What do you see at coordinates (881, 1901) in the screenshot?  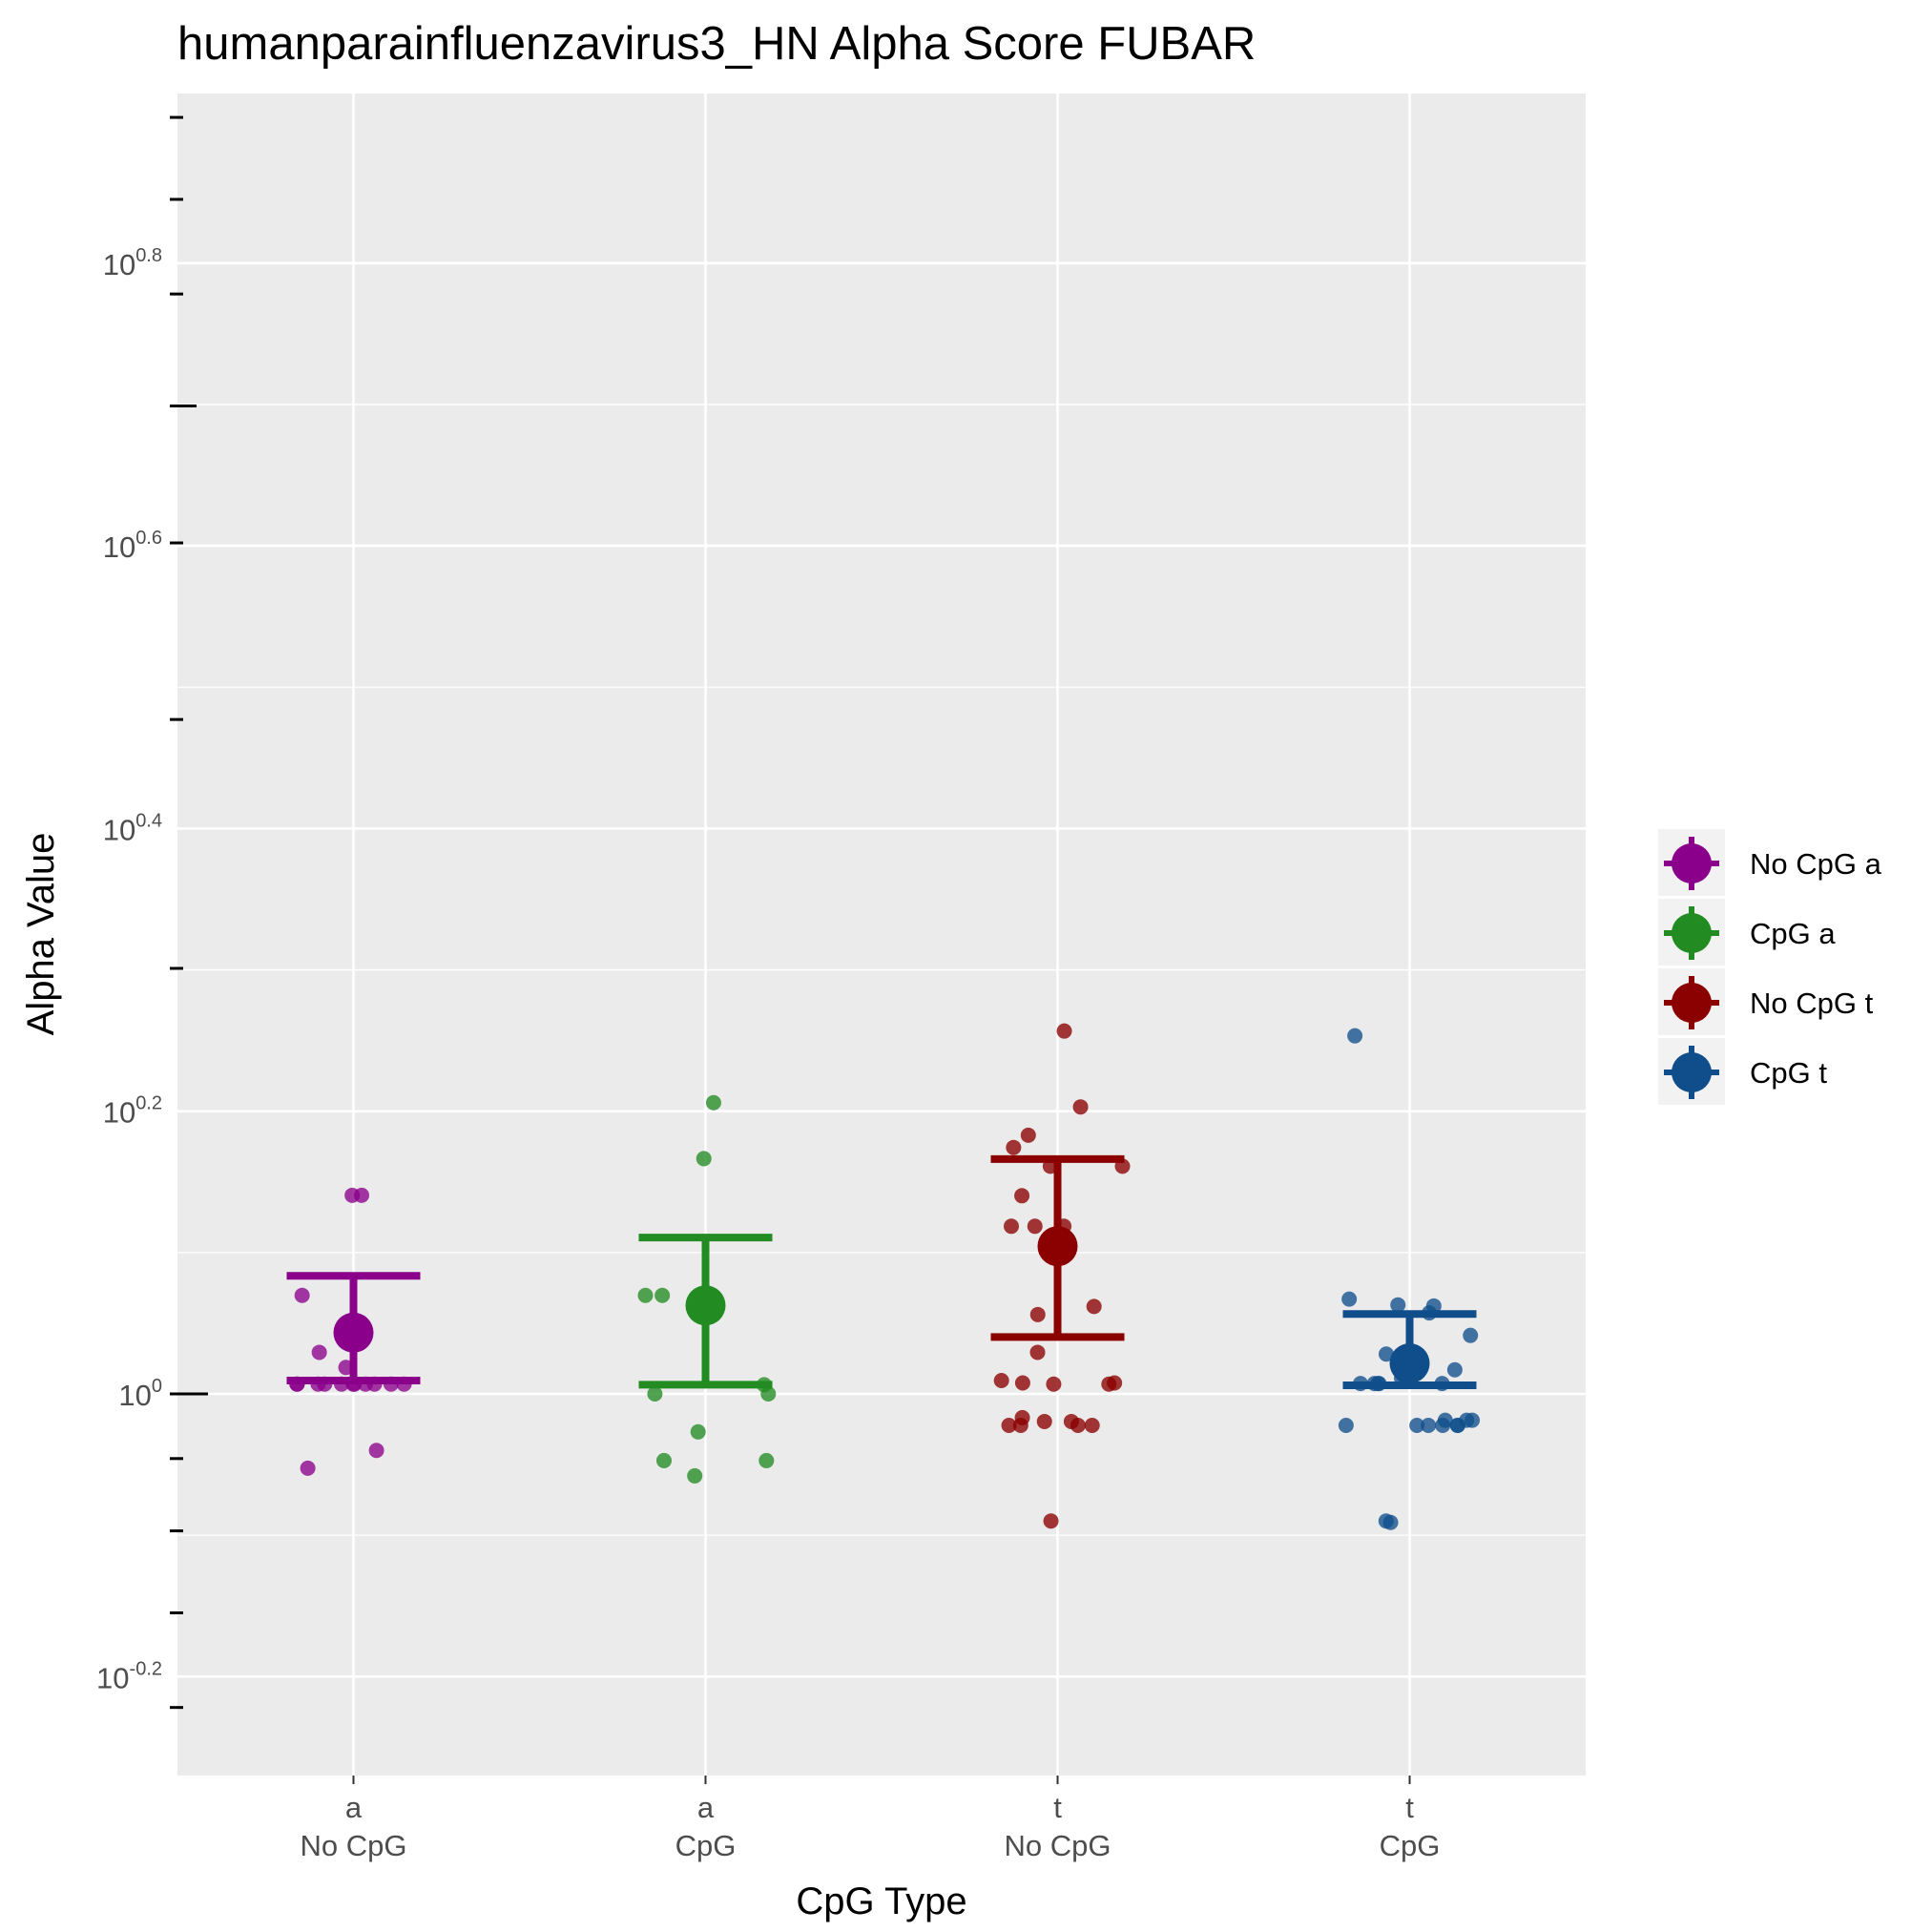 I see `x-axis-title: CpG Type` at bounding box center [881, 1901].